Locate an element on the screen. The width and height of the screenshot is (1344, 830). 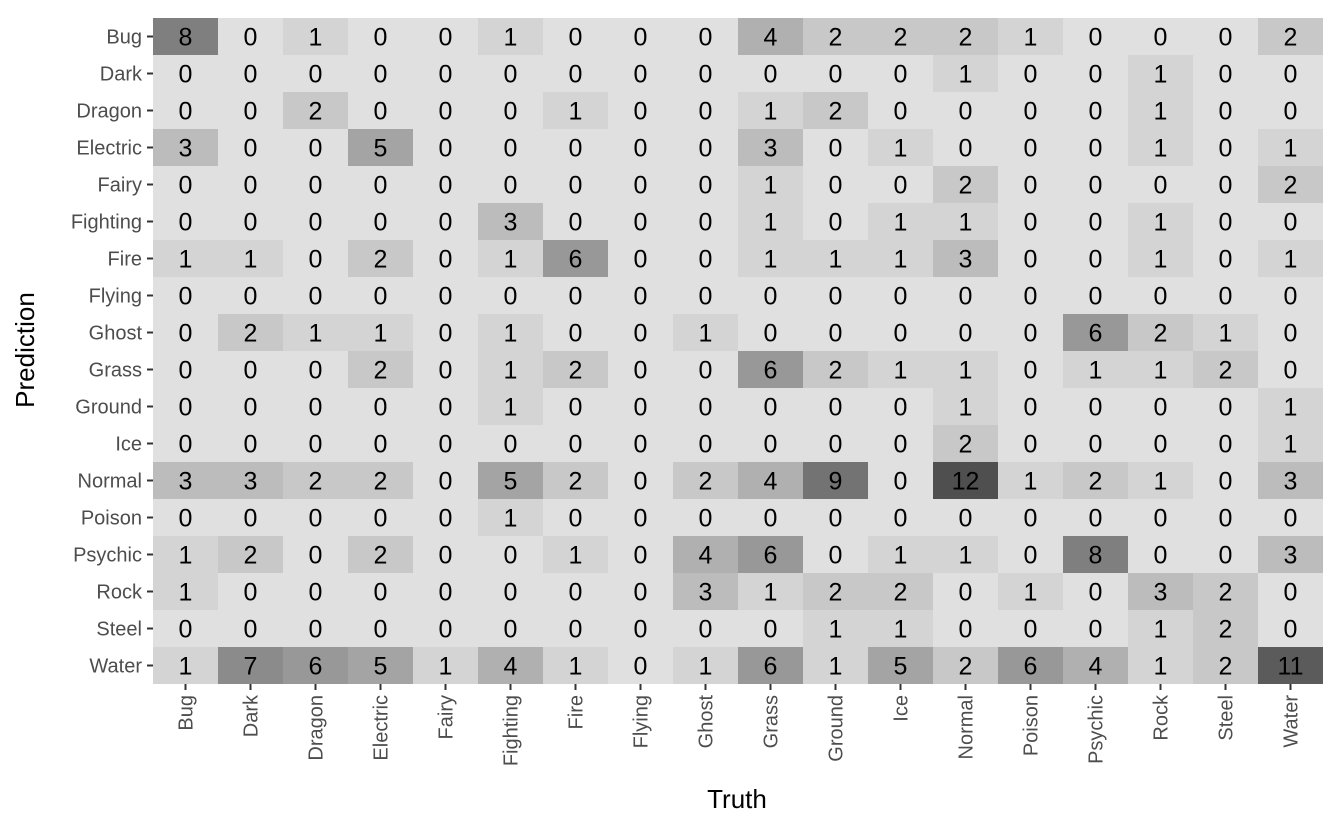
heatmap-cell-normal-poison is located at coordinates (1030, 480).